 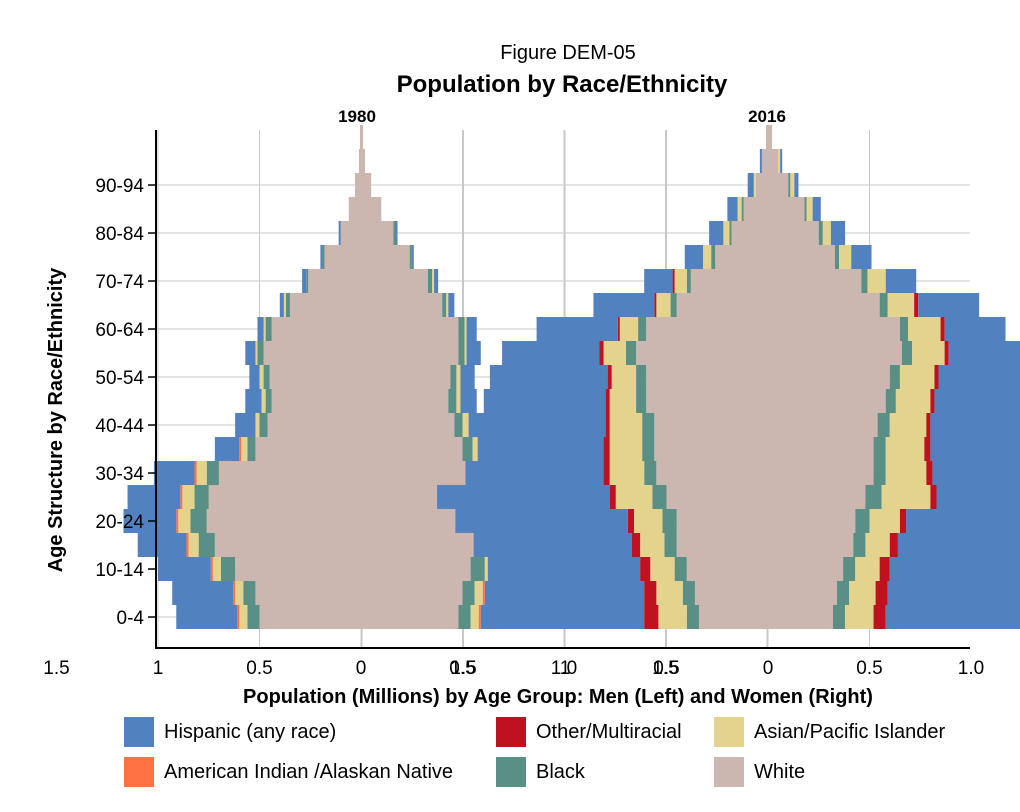 I want to click on bar-2016-female-35-39-asian-pacific-islander, so click(x=905, y=449).